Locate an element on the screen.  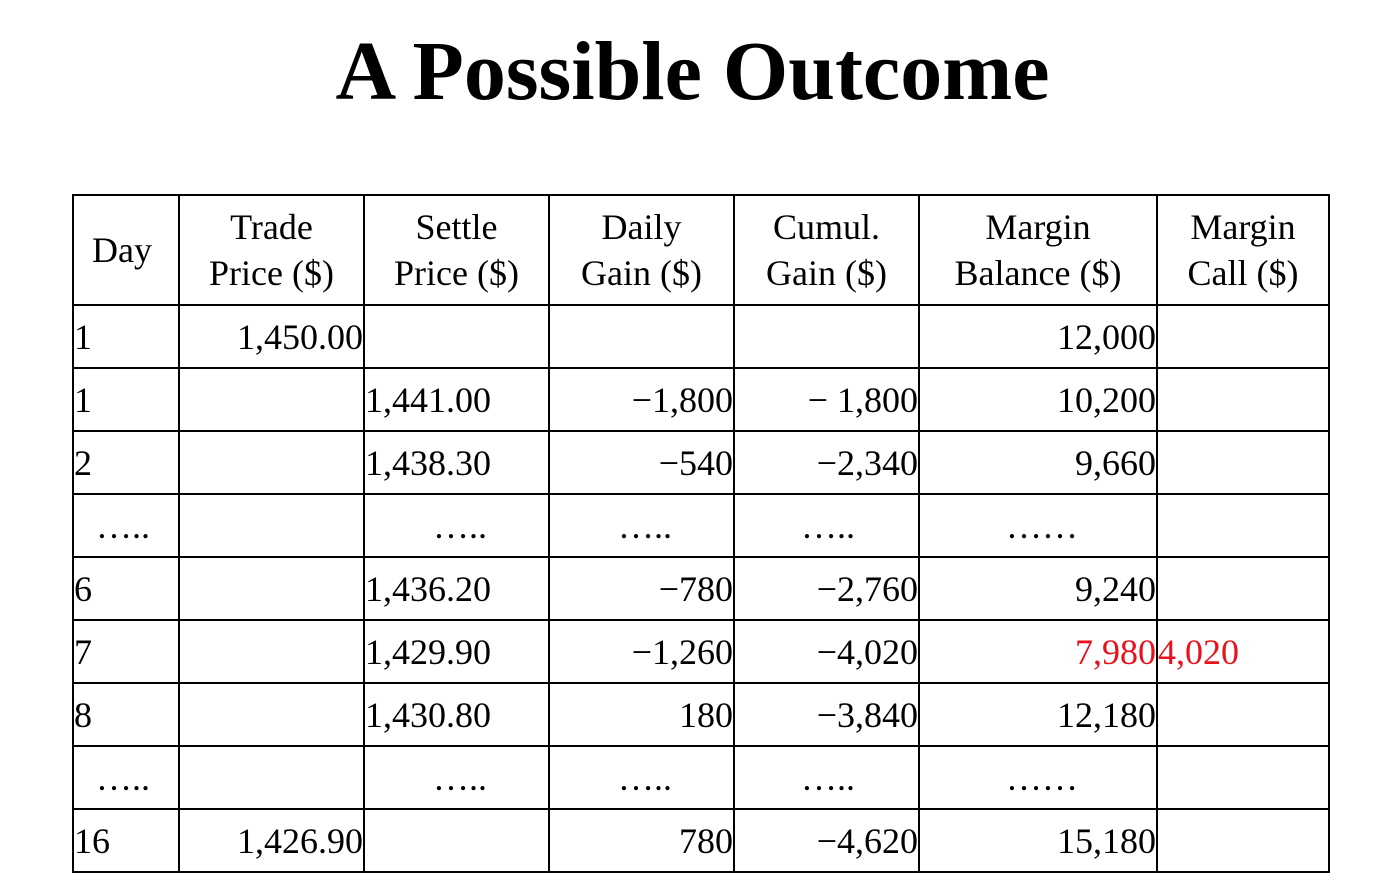
settle-price-cell: 1,429.90 is located at coordinates (456, 651).